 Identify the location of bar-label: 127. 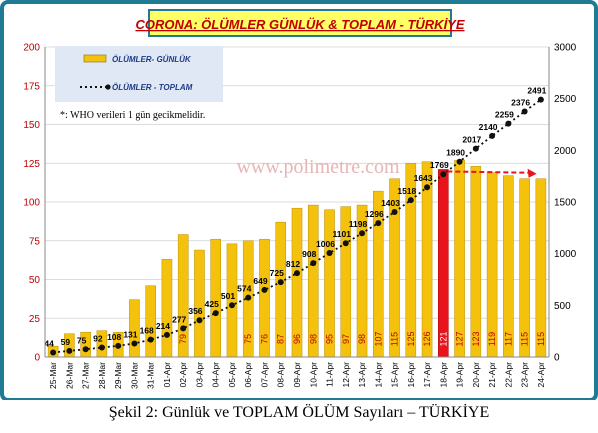
(460, 338).